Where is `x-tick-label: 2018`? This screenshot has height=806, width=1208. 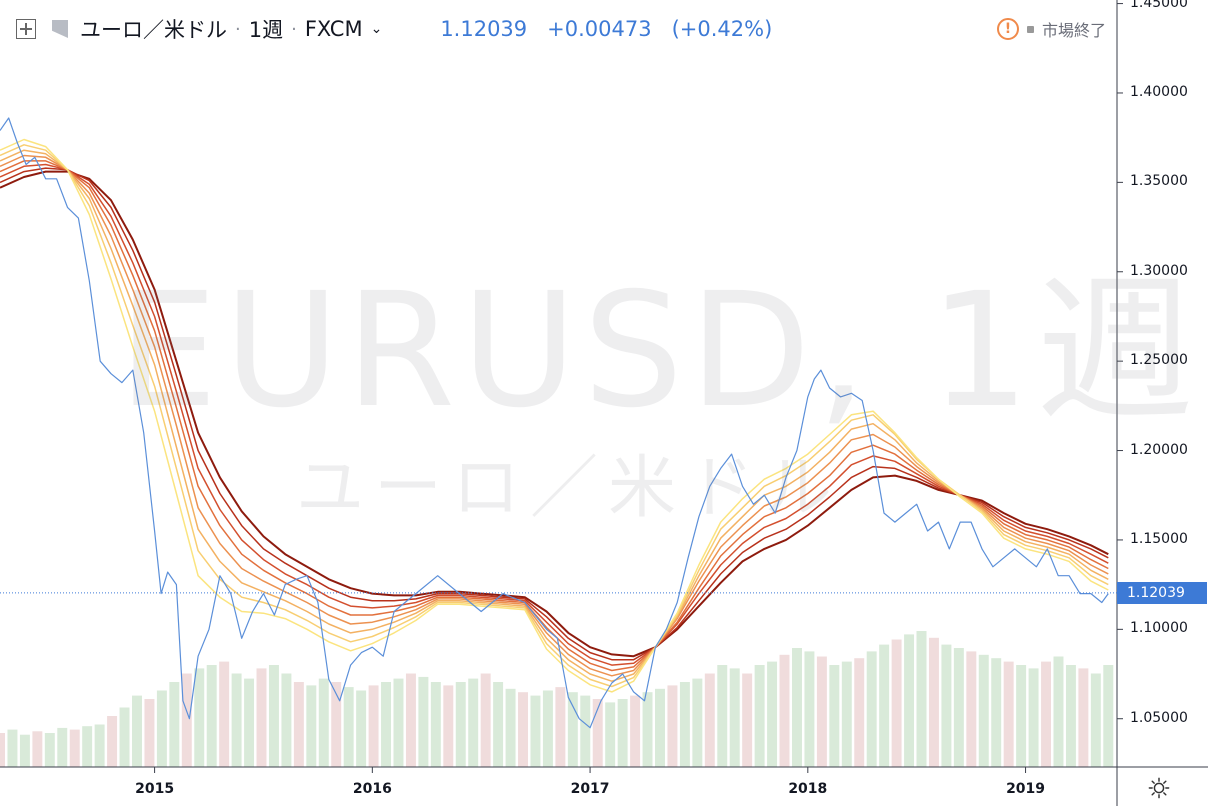
x-tick-label: 2018 is located at coordinates (808, 789).